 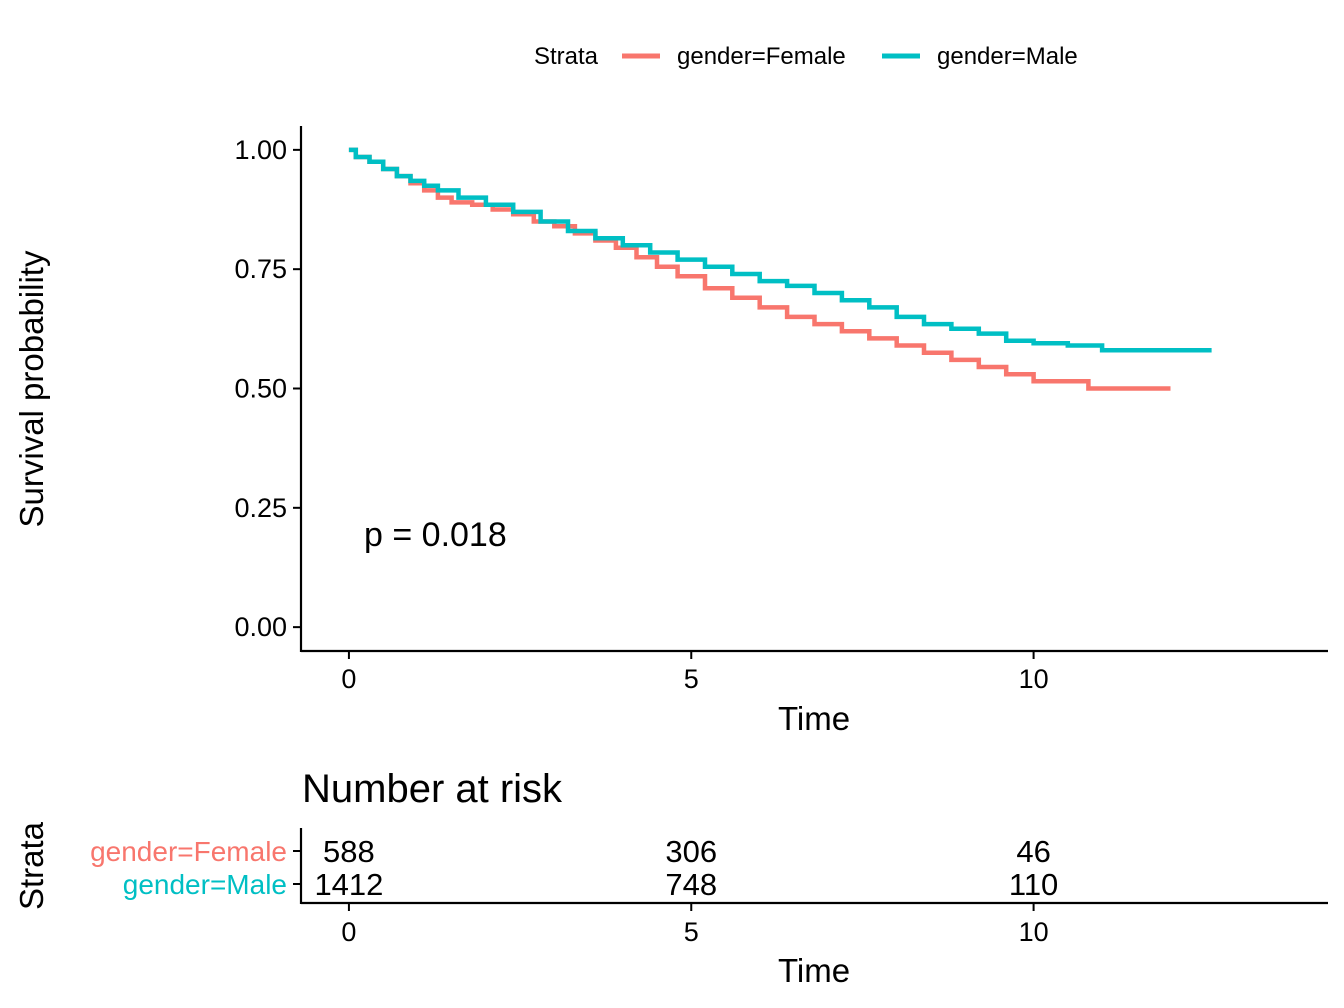 I want to click on risk-count: 588, so click(x=349, y=851).